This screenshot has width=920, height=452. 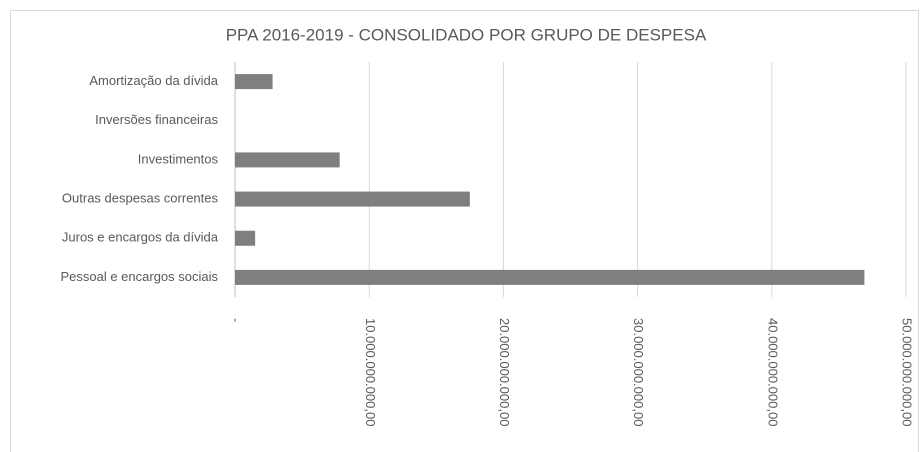 What do you see at coordinates (638, 372) in the screenshot?
I see `x-tick-label: 30.000.000.000,00` at bounding box center [638, 372].